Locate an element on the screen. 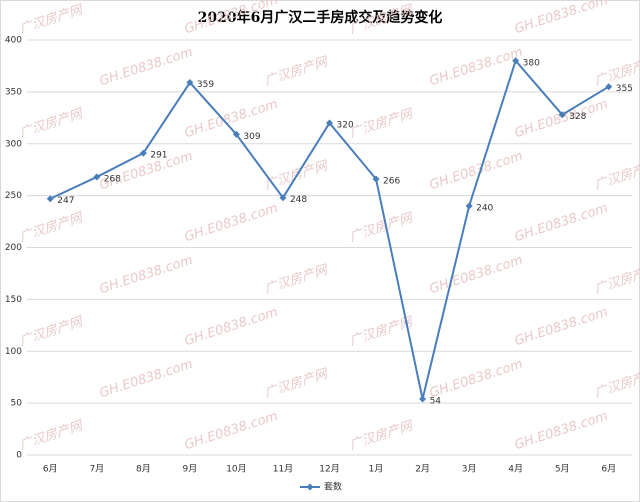 The width and height of the screenshot is (640, 502). x-tick-label: 5月 is located at coordinates (562, 469).